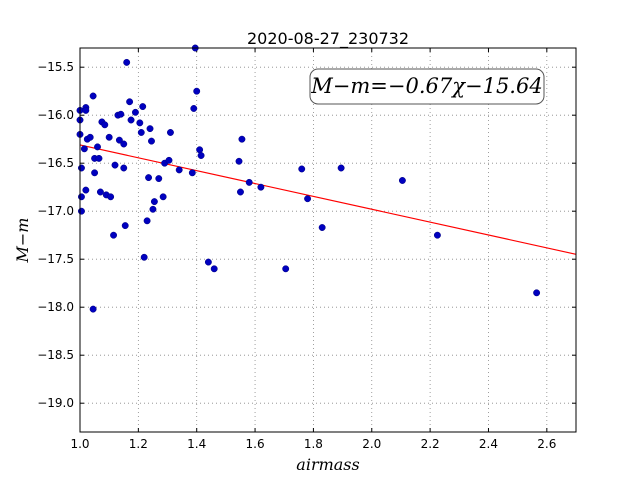 The height and width of the screenshot is (480, 640). What do you see at coordinates (327, 464) in the screenshot?
I see `x-axis-label: airmass` at bounding box center [327, 464].